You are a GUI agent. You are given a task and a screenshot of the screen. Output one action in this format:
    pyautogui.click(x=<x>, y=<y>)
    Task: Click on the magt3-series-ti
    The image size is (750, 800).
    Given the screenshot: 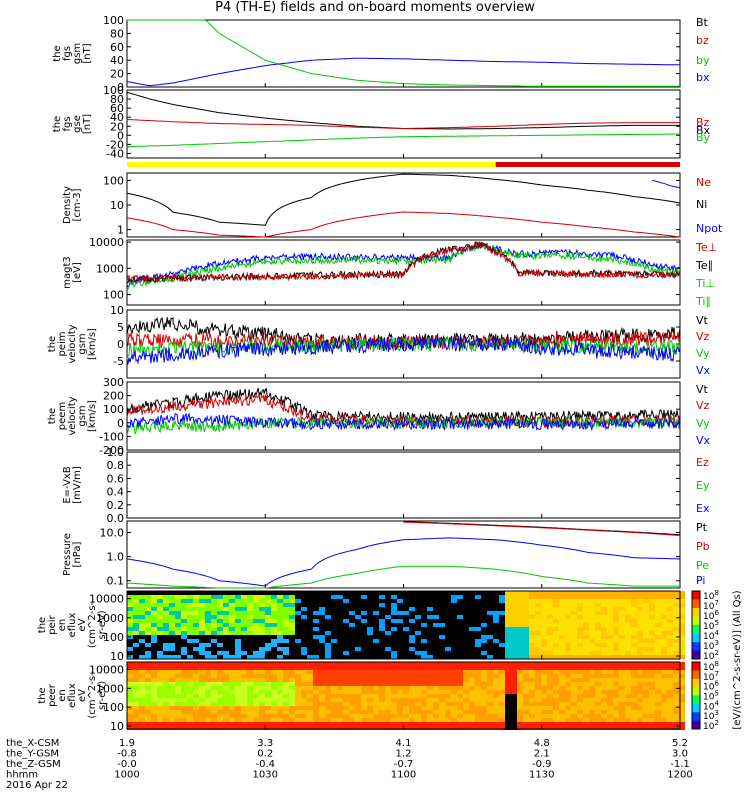 What is the action you would take?
    pyautogui.click(x=403, y=264)
    